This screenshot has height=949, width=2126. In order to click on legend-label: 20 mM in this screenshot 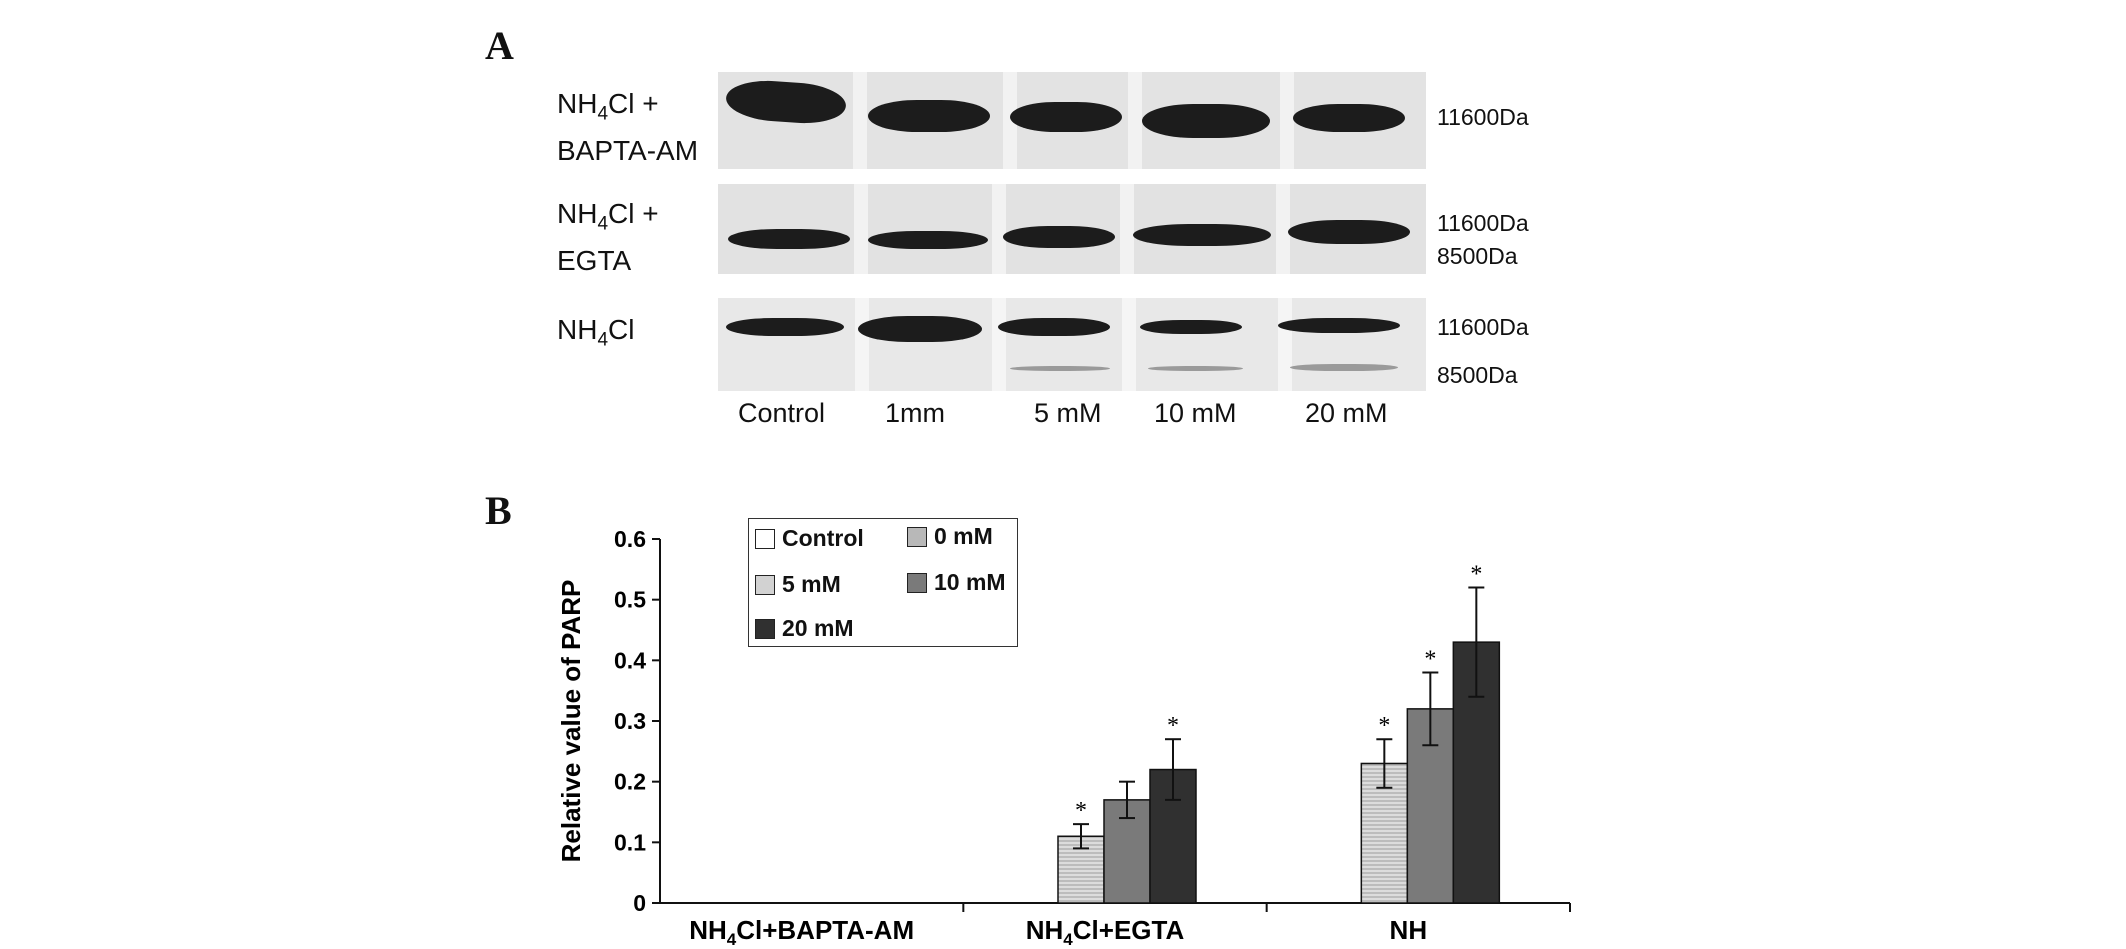, I will do `click(818, 628)`.